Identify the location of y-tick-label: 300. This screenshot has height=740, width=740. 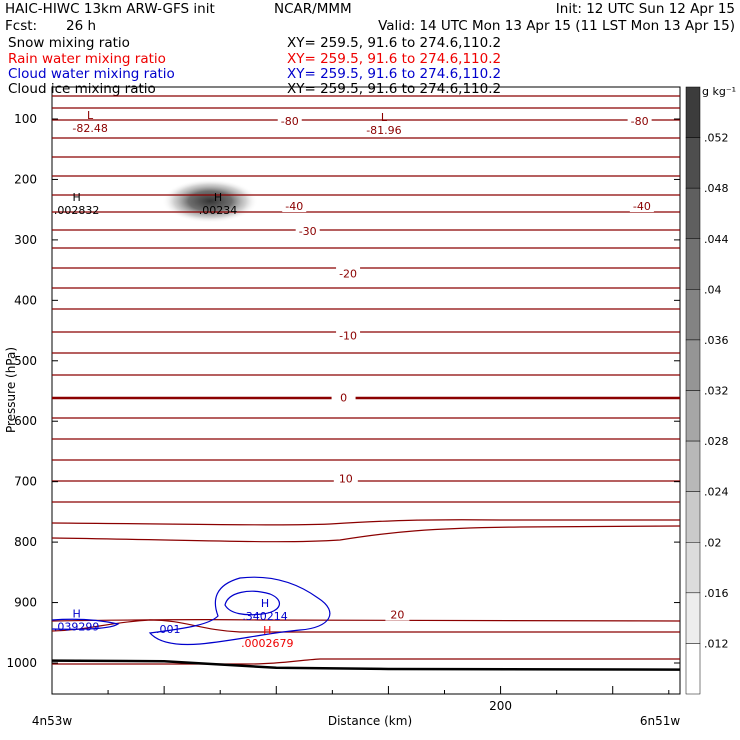
(25, 240).